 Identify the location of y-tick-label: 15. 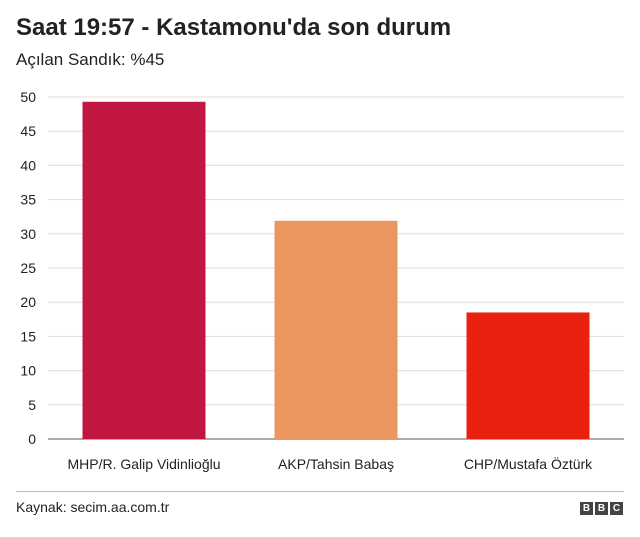
(28, 336).